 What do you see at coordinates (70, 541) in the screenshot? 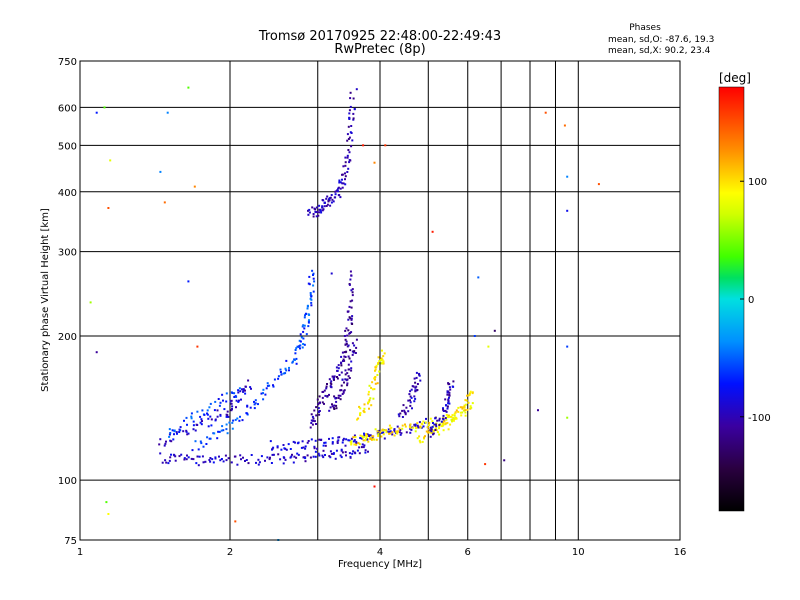
I see `y-tick-label: 75` at bounding box center [70, 541].